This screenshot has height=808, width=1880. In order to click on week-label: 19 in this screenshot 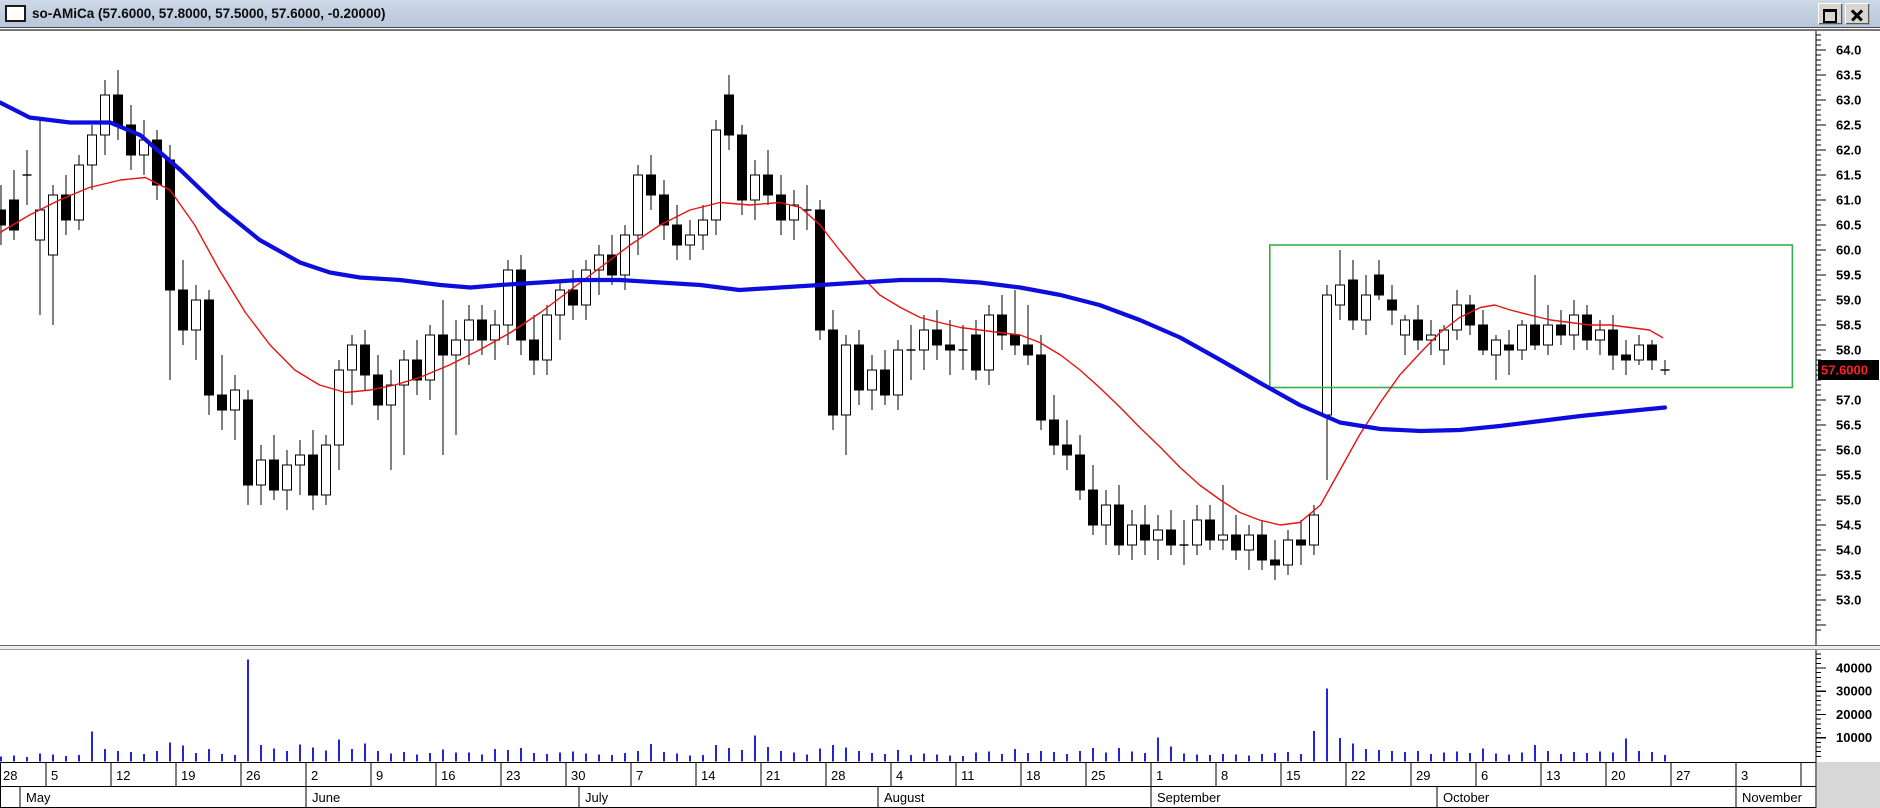, I will do `click(188, 775)`.